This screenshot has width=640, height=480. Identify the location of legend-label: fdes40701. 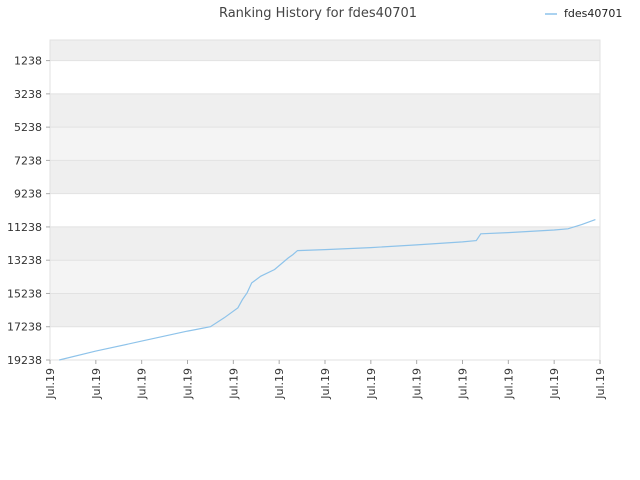
(593, 13).